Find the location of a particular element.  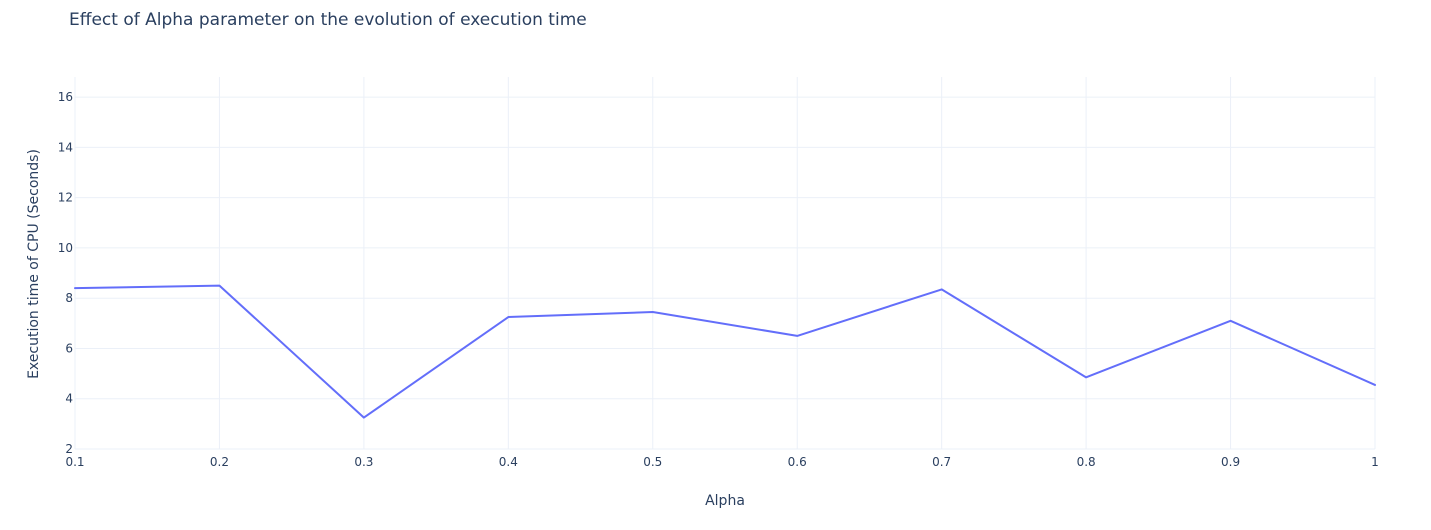

y-tick-label: 8 is located at coordinates (69, 298).